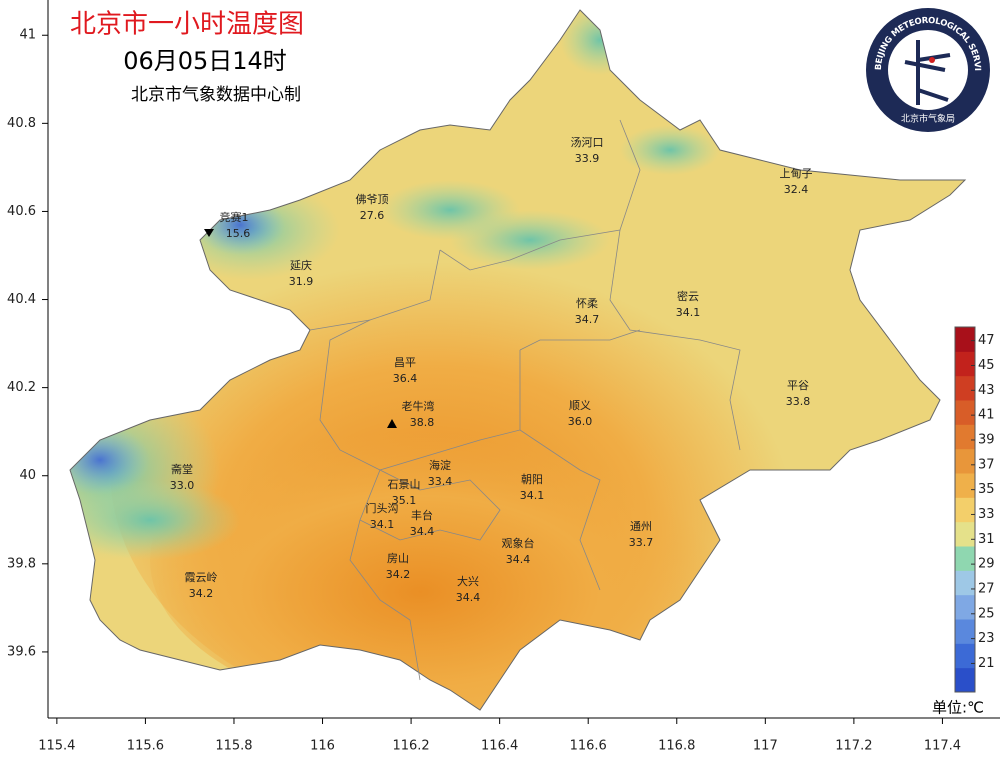 This screenshot has width=1000, height=760. Describe the element at coordinates (182, 485) in the screenshot. I see `station-value: 33.0` at that location.